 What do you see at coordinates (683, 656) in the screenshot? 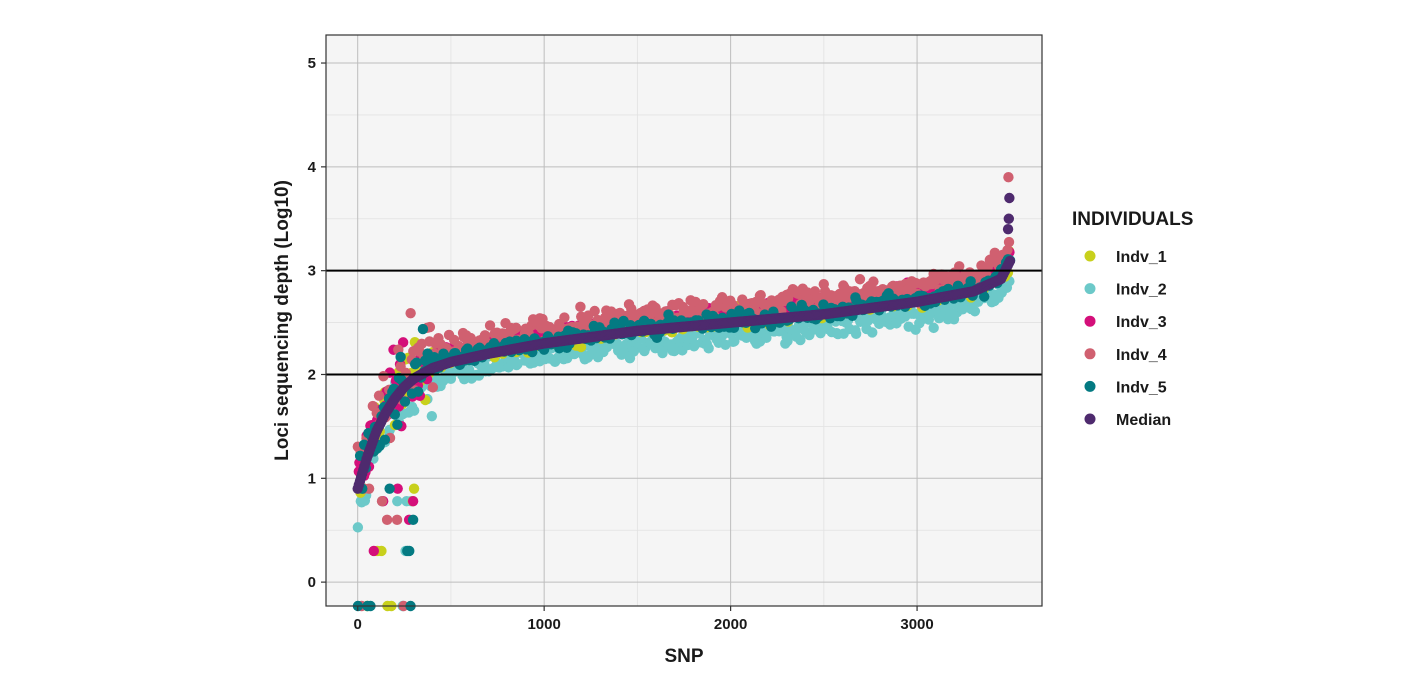
I see `x-axis-title: SNP` at bounding box center [683, 656].